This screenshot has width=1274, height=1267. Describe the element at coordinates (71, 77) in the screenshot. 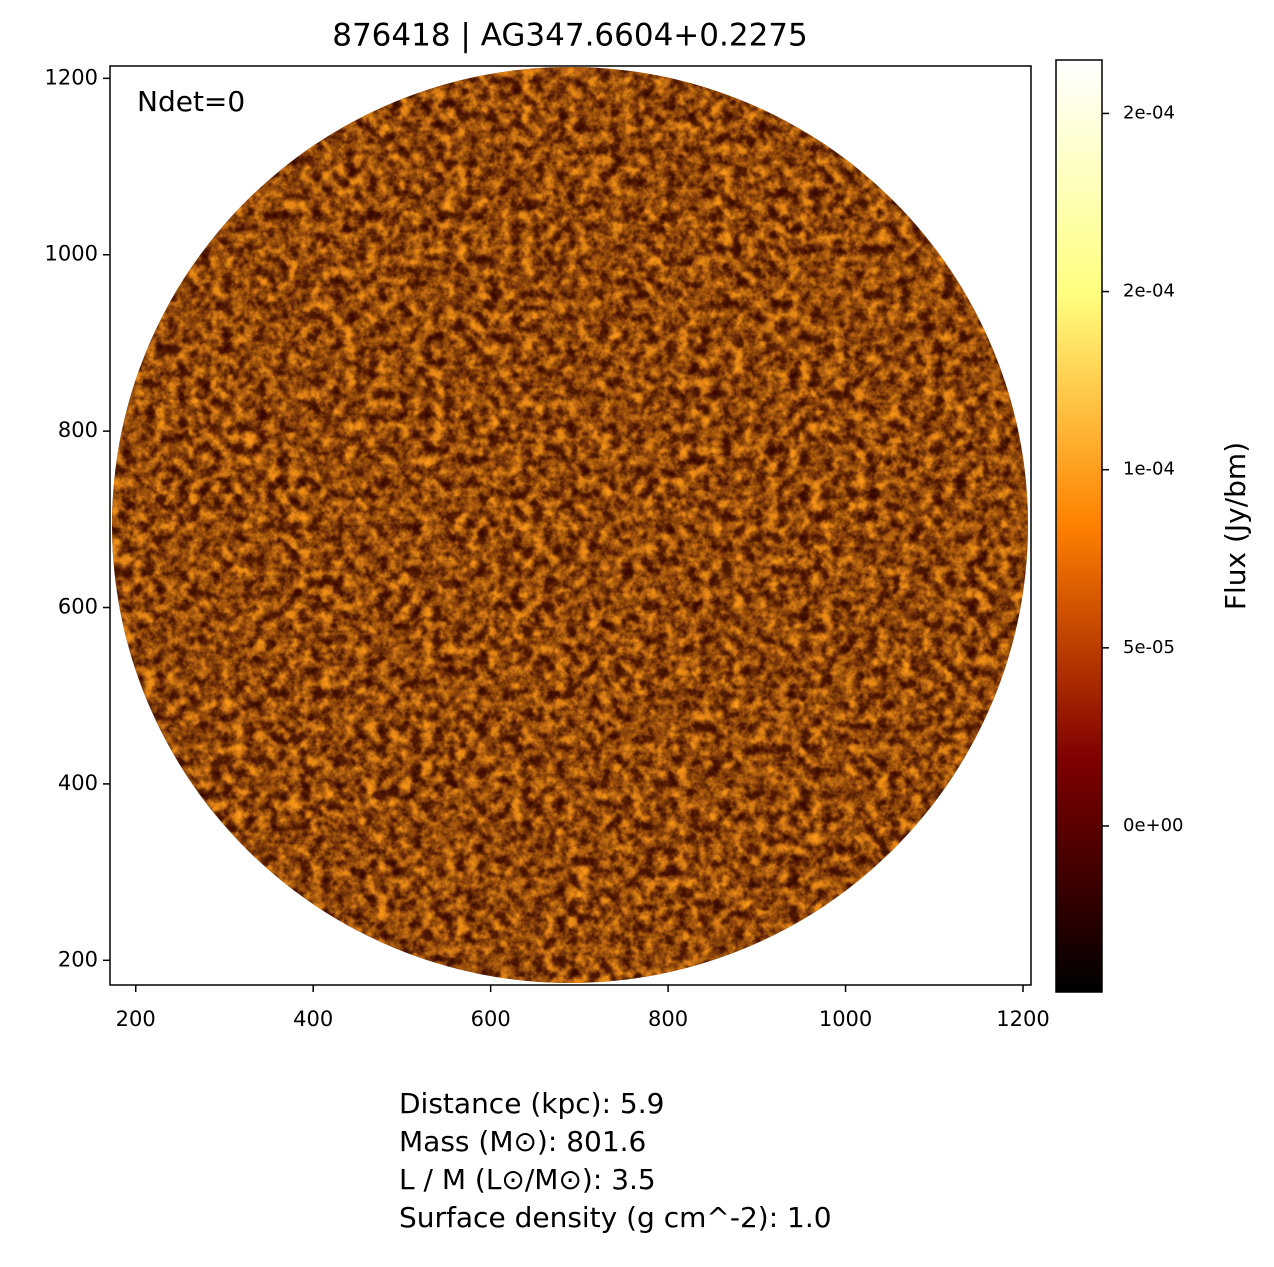

I see `y-tick-label: 1200` at that location.